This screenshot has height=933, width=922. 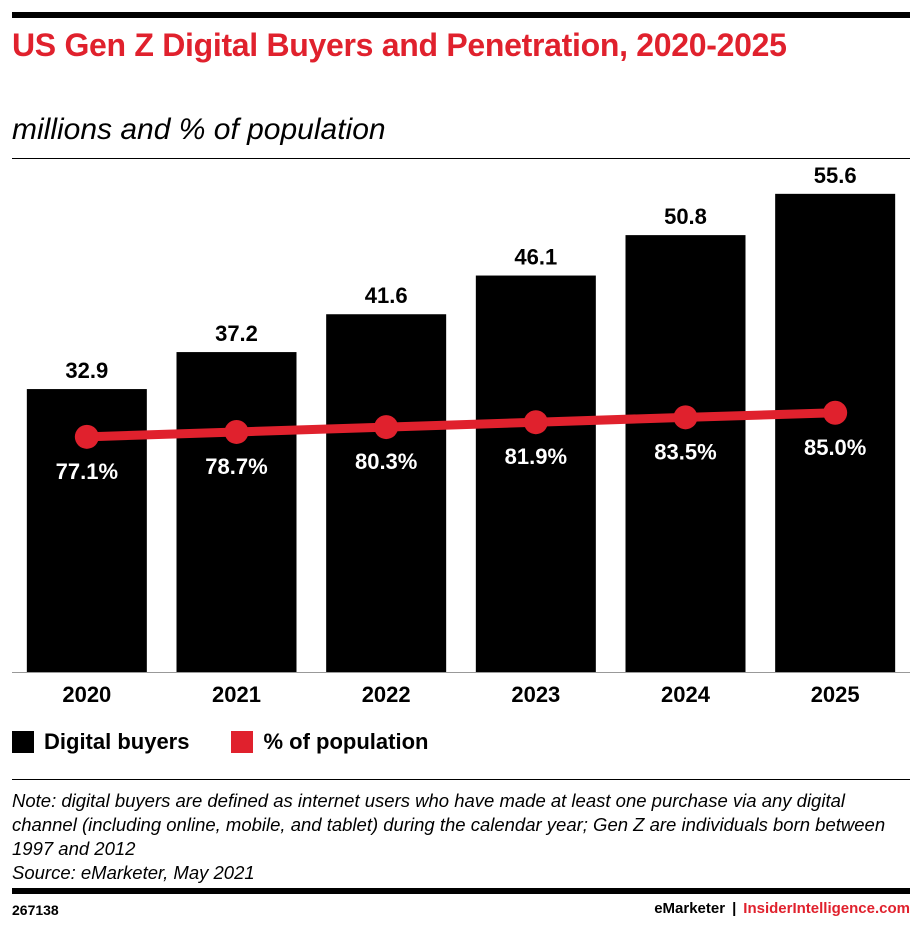 What do you see at coordinates (535, 257) in the screenshot?
I see `bar-value-label-2023: 46.1` at bounding box center [535, 257].